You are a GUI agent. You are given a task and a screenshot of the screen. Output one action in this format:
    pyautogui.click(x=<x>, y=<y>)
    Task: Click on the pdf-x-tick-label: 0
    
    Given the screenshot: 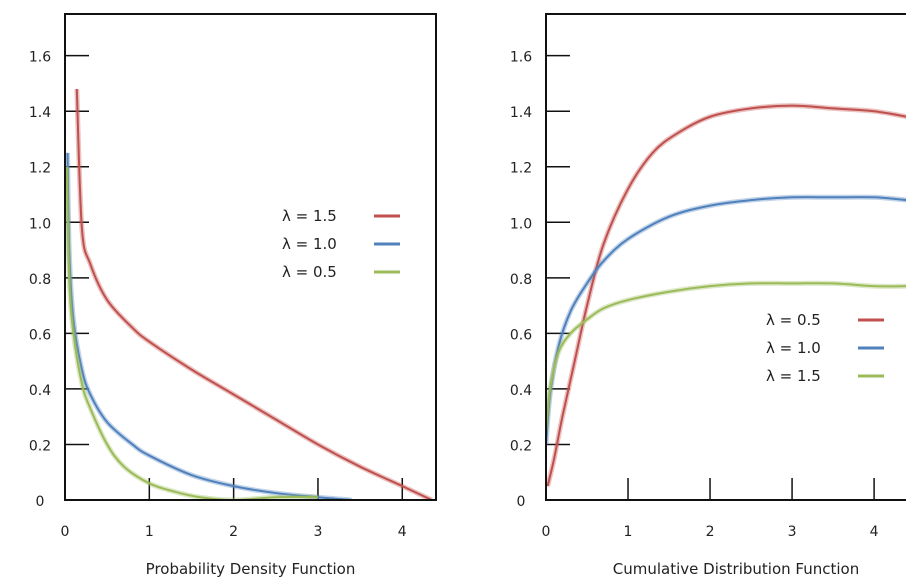 What is the action you would take?
    pyautogui.click(x=65, y=532)
    